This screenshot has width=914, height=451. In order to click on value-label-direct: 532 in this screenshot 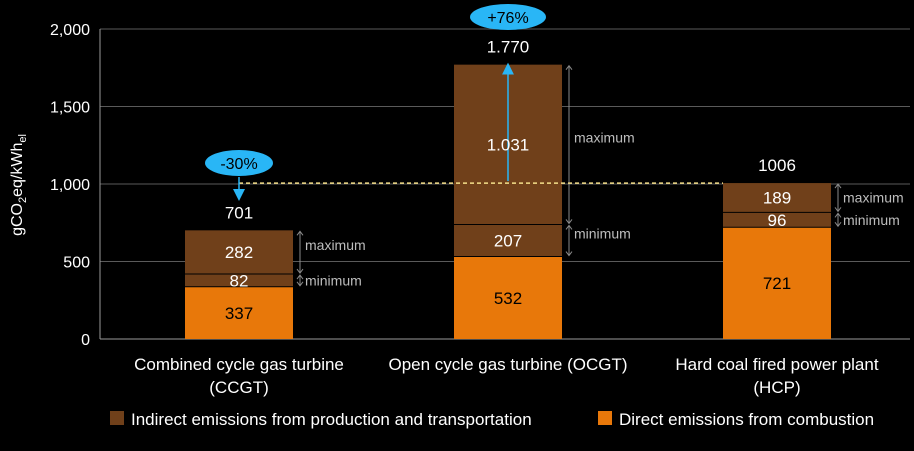, I will do `click(508, 298)`.